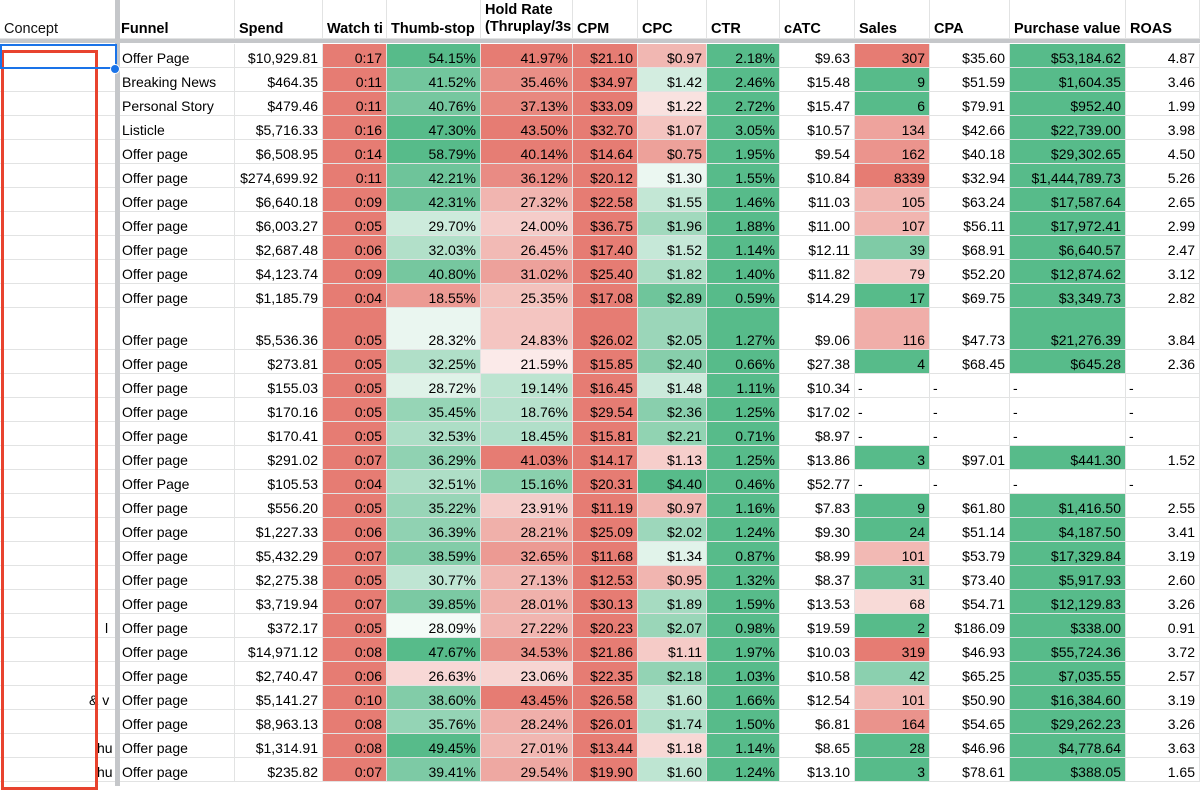 The height and width of the screenshot is (790, 1200). I want to click on cell-spend: $5,716.33, so click(279, 128).